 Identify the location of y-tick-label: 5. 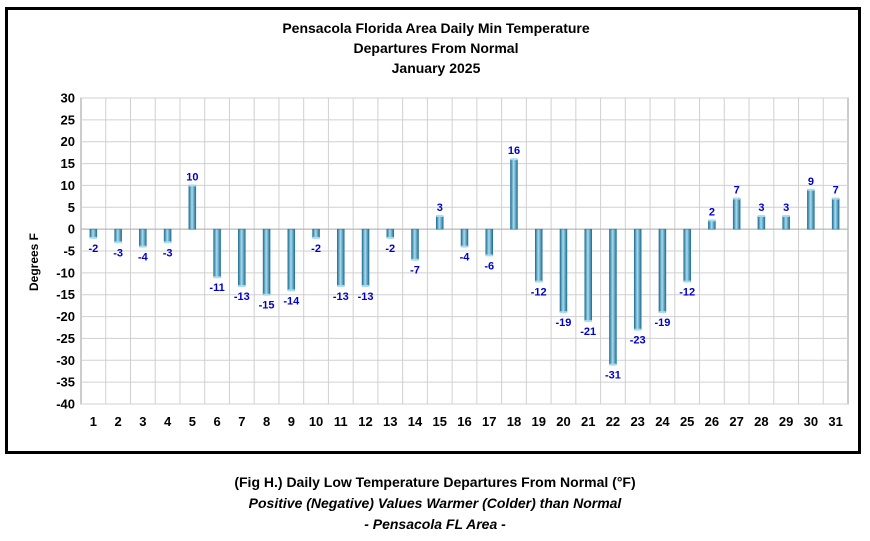
(71, 207).